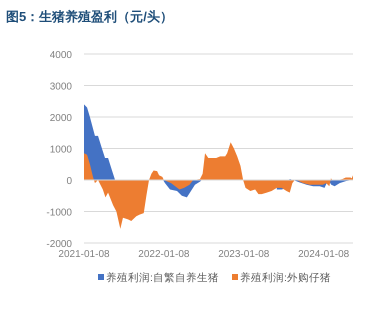 Image resolution: width=382 pixels, height=321 pixels. I want to click on legend-label: 养殖利润:自繁自养生猪, so click(162, 277).